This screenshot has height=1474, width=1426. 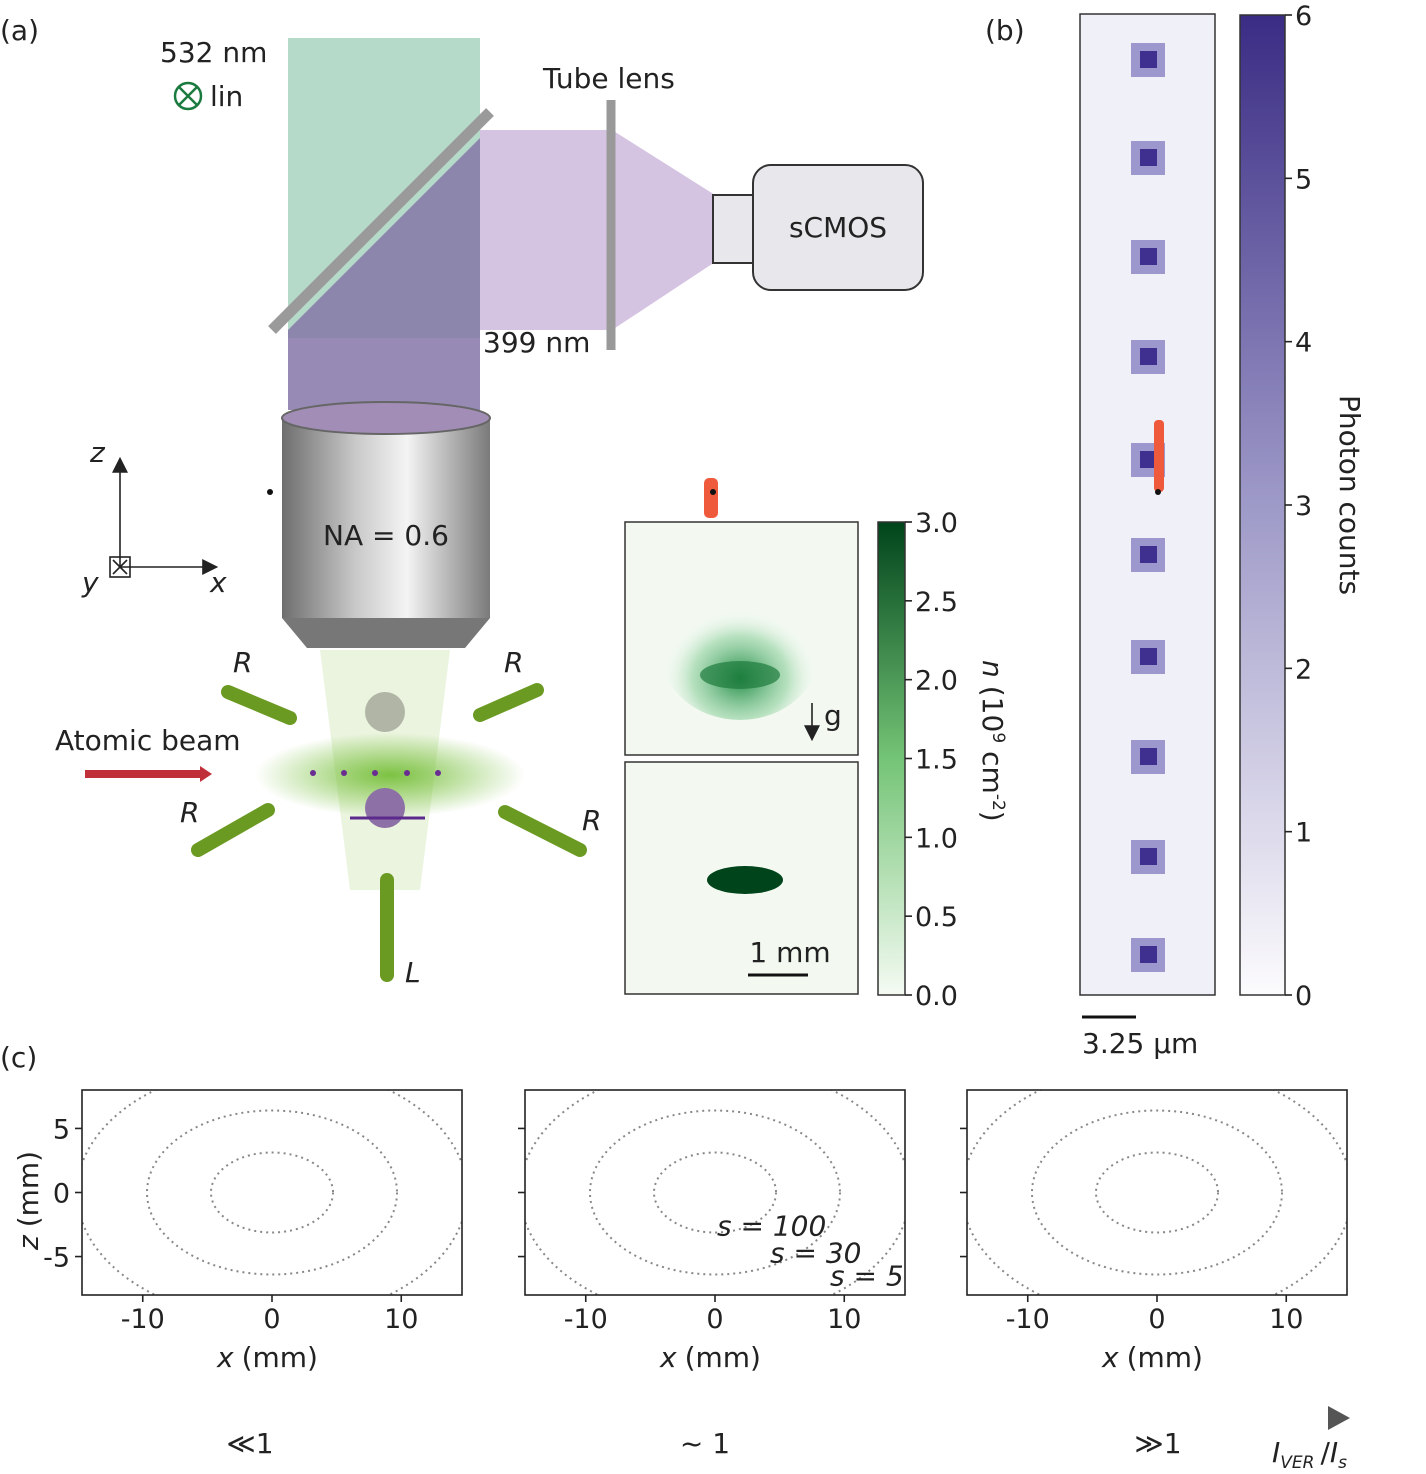 I want to click on beam-label: L, so click(x=413, y=972).